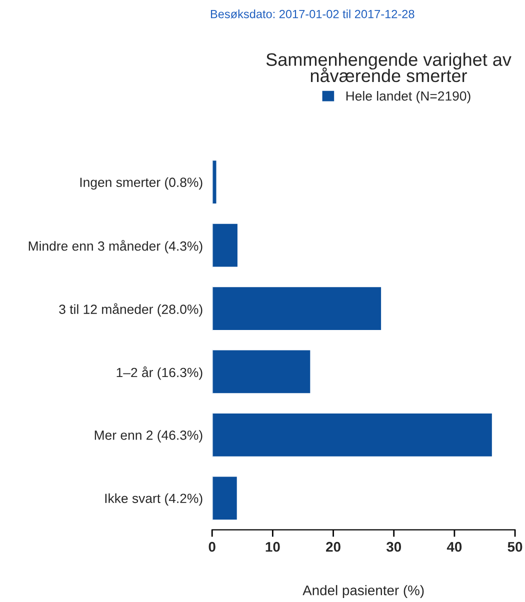 This screenshot has width=525, height=602. Describe the element at coordinates (153, 499) in the screenshot. I see `y-tick-label: Ikke svart (4.2%)` at that location.